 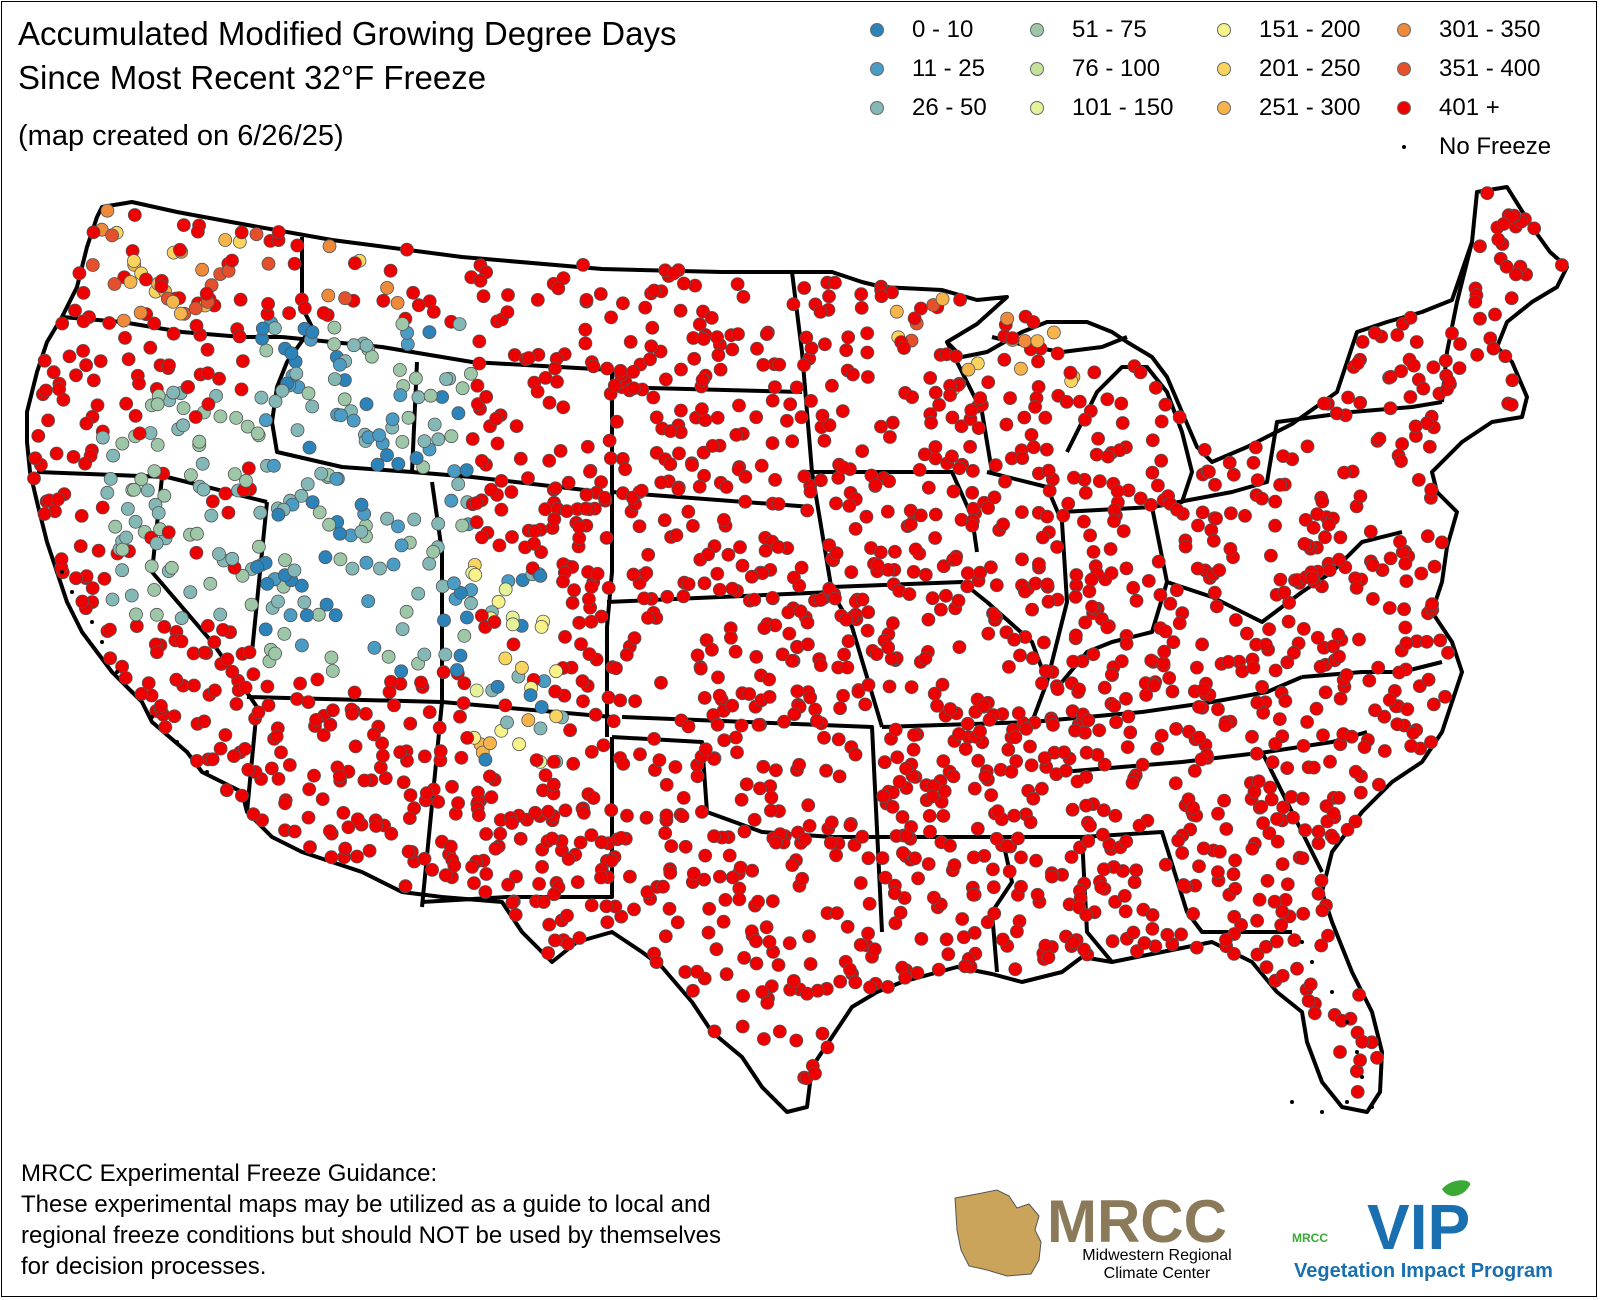 I want to click on vip-logo-tagline: Vegetation Impact Program, so click(x=1423, y=1271).